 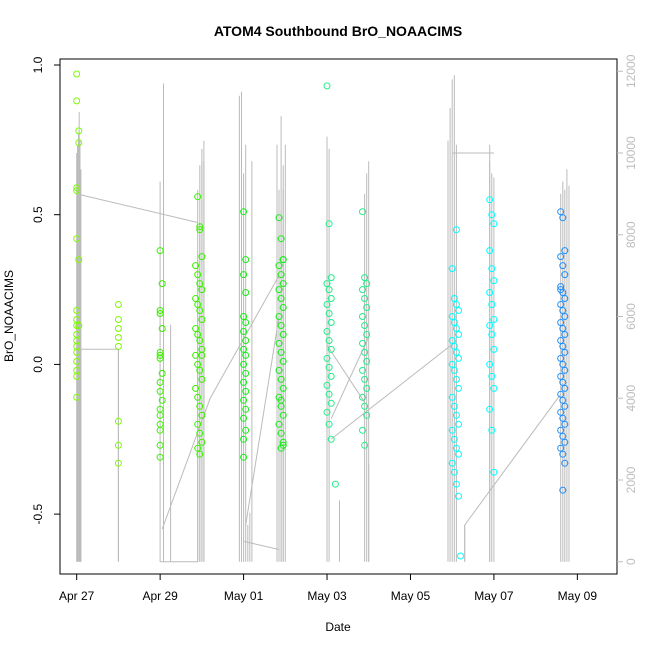 I want to click on y2-tick-label: 4000, so click(x=631, y=398).